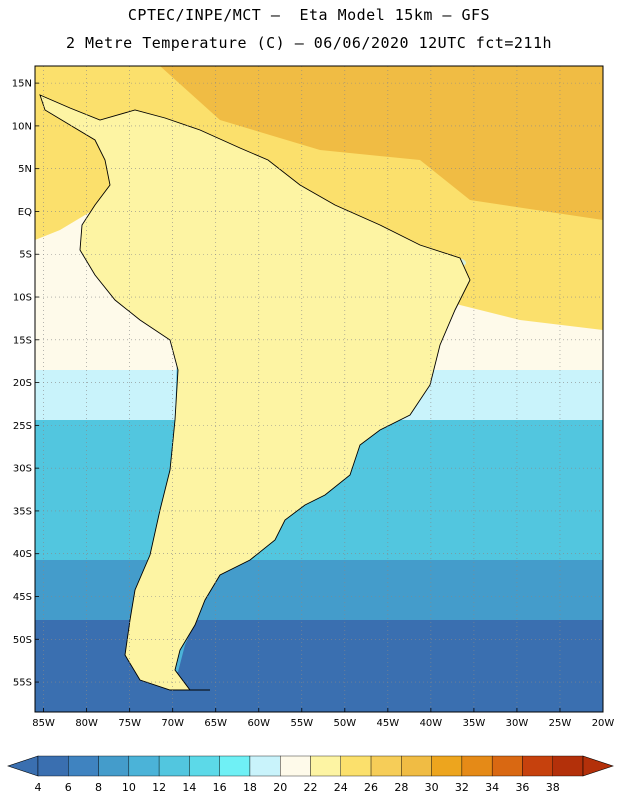 Image resolution: width=618 pixels, height=800 pixels. I want to click on latitude-label: 5N, so click(25, 169).